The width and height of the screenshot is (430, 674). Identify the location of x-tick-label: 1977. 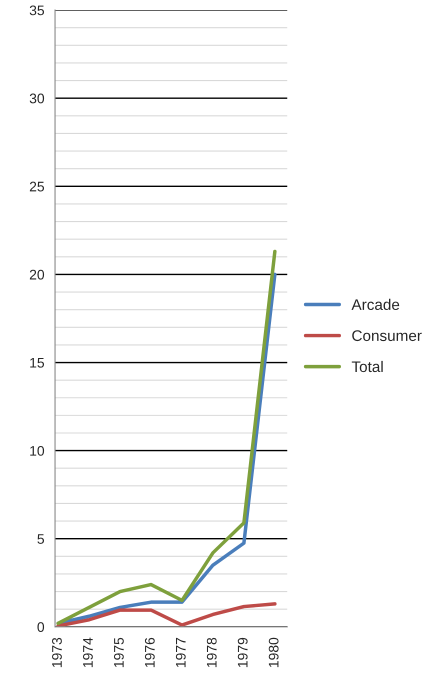
(181, 653).